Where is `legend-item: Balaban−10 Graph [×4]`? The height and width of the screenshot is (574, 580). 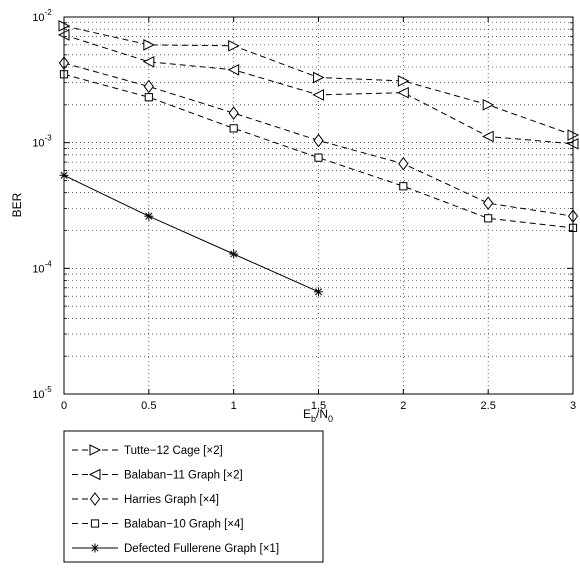
legend-item: Balaban−10 Graph [×4] is located at coordinates (158, 525).